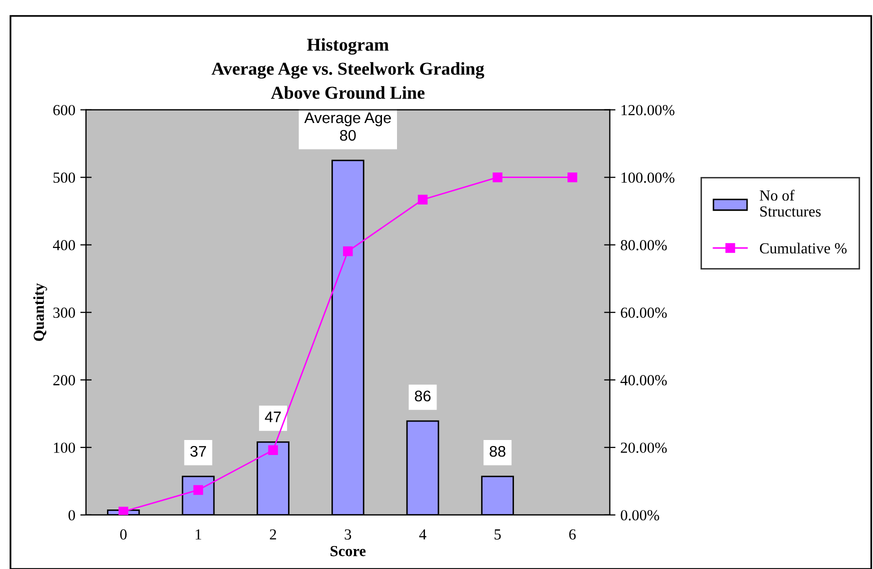 This screenshot has width=873, height=569. Describe the element at coordinates (498, 451) in the screenshot. I see `annotation: 88` at that location.